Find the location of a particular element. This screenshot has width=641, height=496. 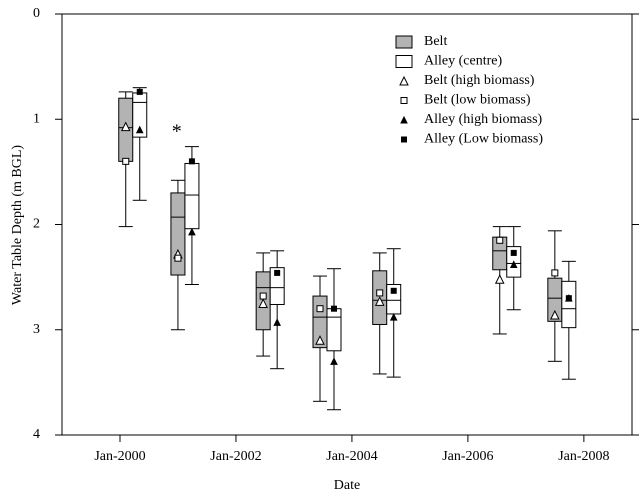

x-tick-label: Jan-2008 is located at coordinates (583, 456).